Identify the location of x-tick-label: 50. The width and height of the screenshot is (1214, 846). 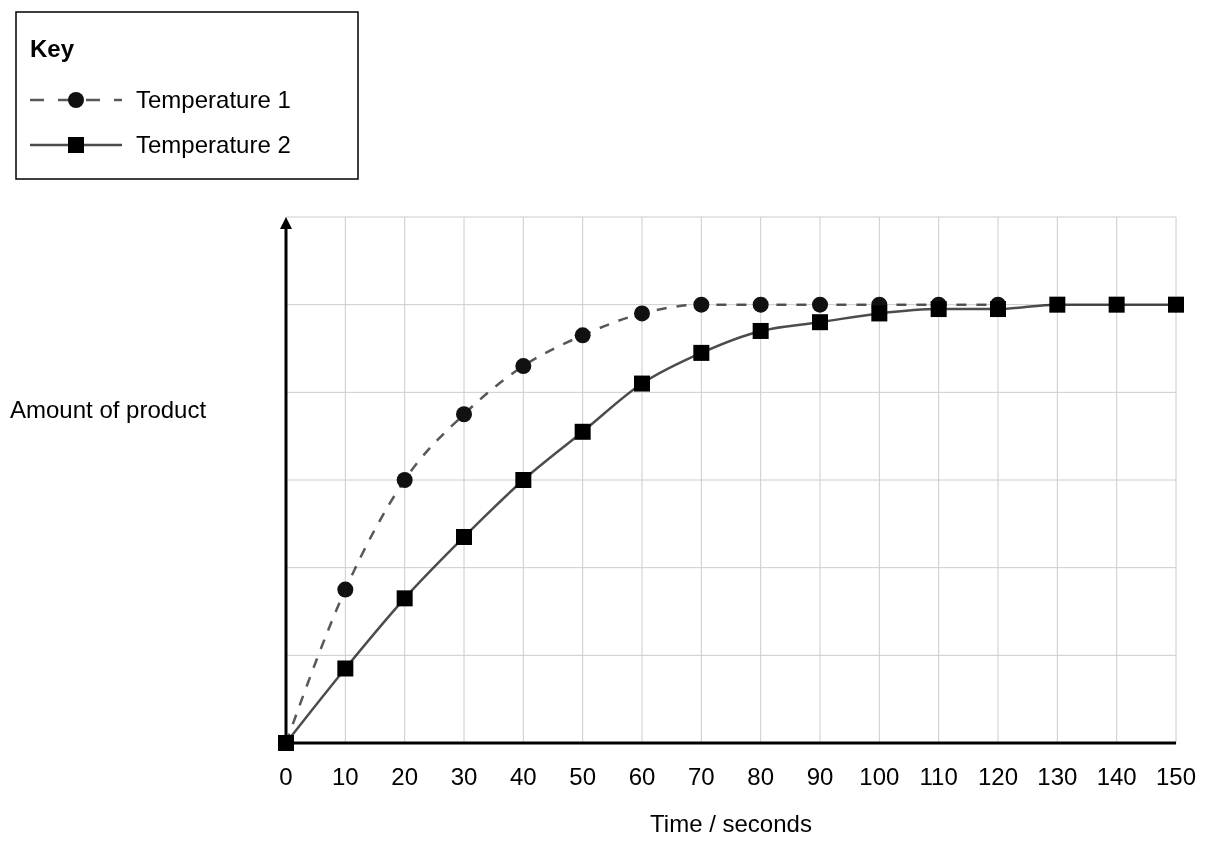
(583, 776).